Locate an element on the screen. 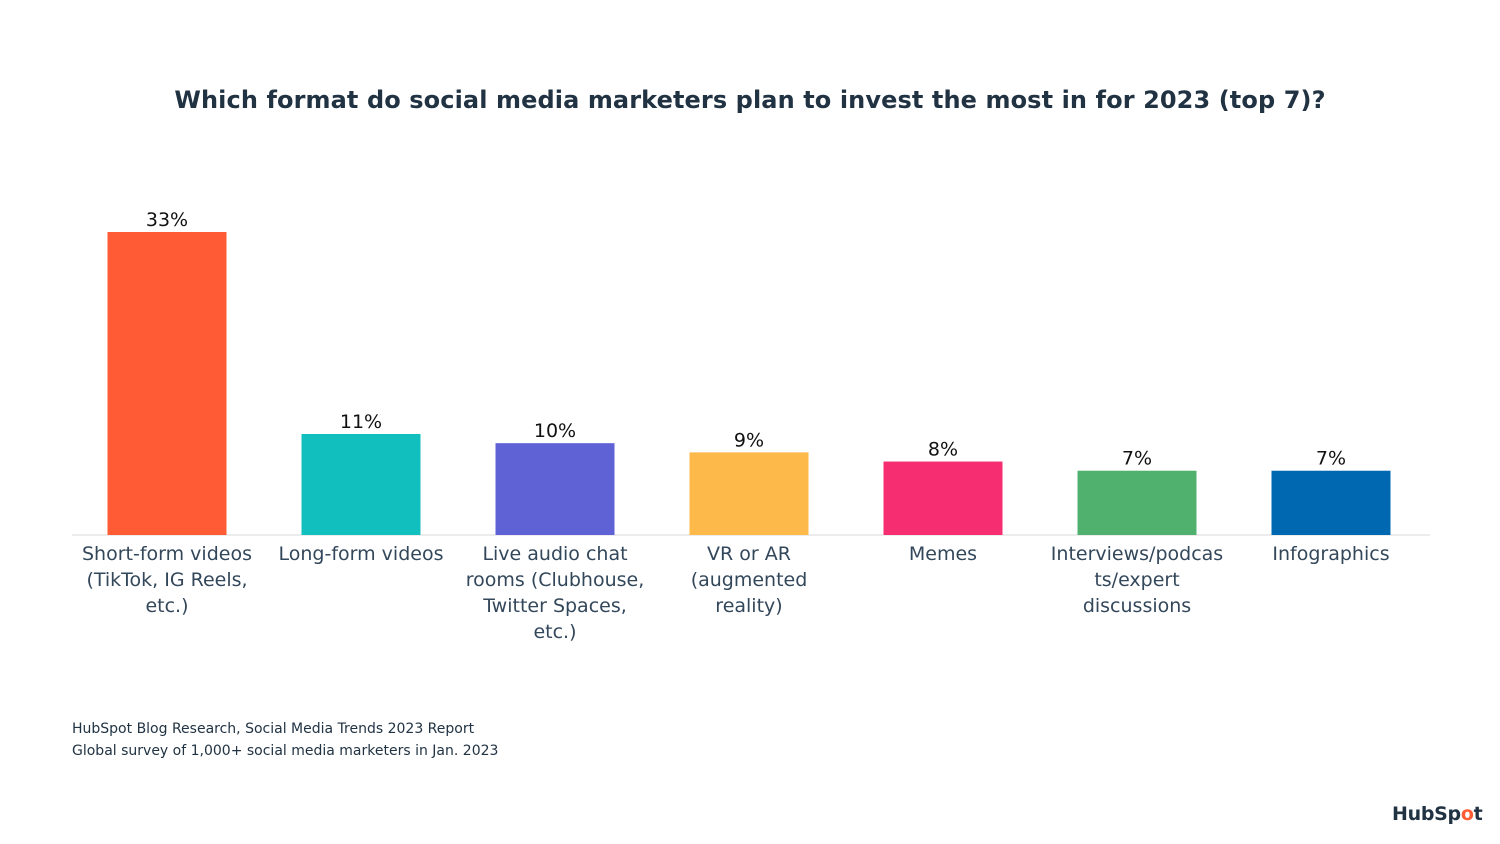 Image resolution: width=1500 pixels, height=844 pixels. category-label-line: Long-form videos is located at coordinates (361, 554).